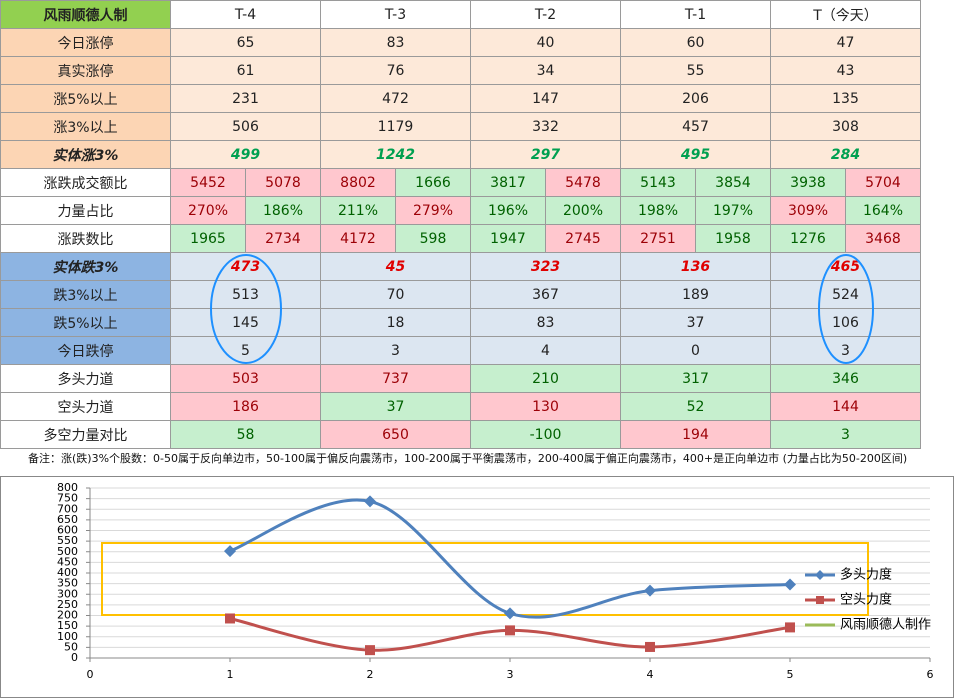 This screenshot has height=699, width=955. What do you see at coordinates (508, 238) in the screenshot?
I see `pair-value: 1947` at bounding box center [508, 238].